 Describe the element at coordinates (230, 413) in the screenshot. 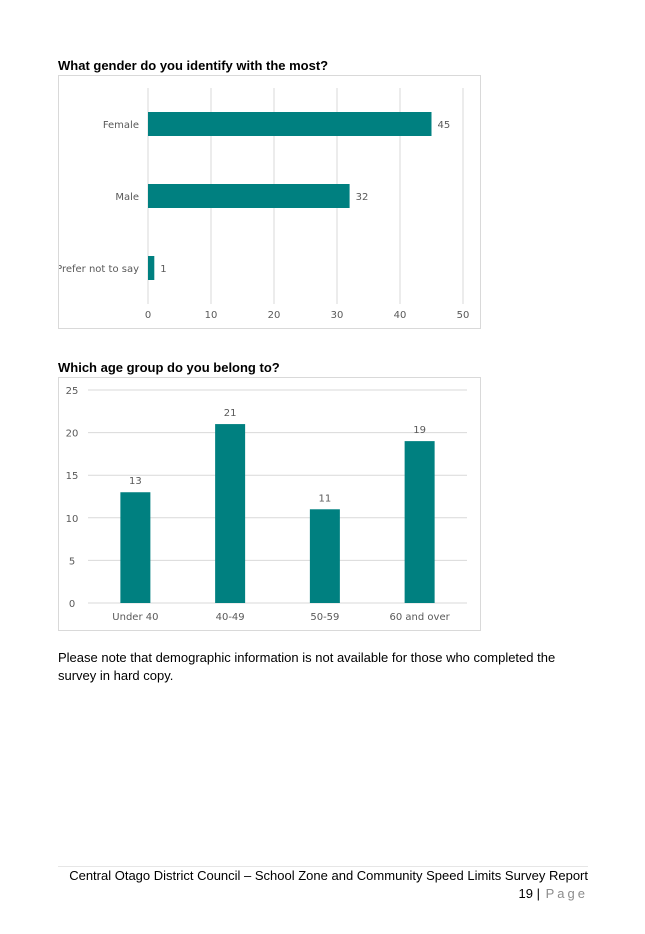

I see `data-label: 21` at that location.